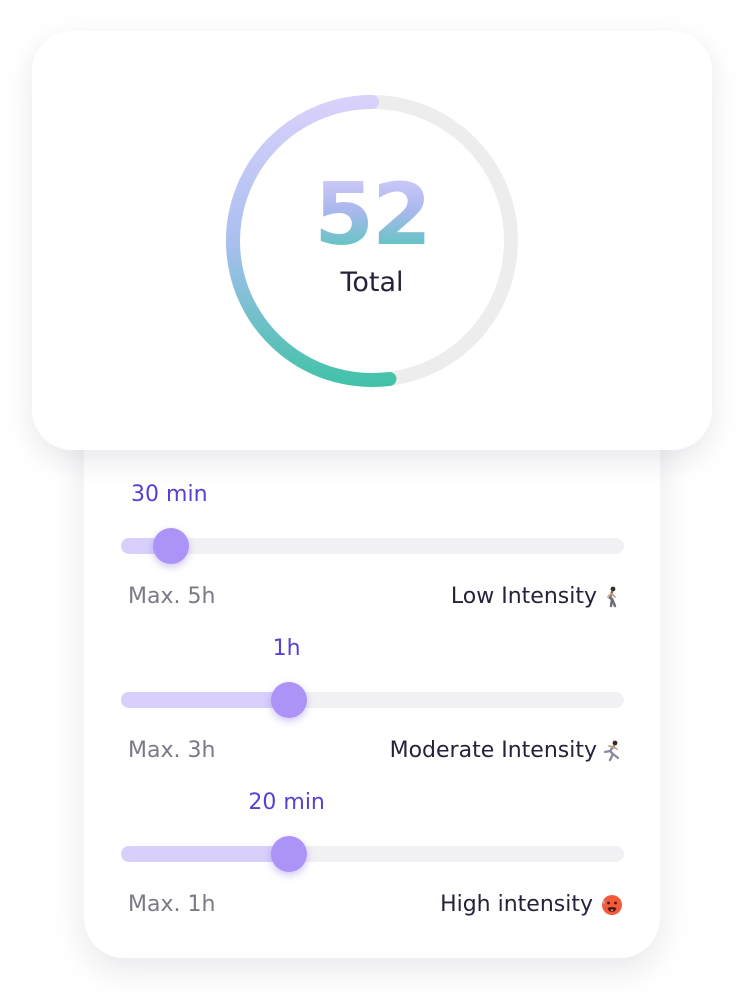 The width and height of the screenshot is (743, 992). What do you see at coordinates (172, 596) in the screenshot?
I see `slider-max-label: Max. 5h` at bounding box center [172, 596].